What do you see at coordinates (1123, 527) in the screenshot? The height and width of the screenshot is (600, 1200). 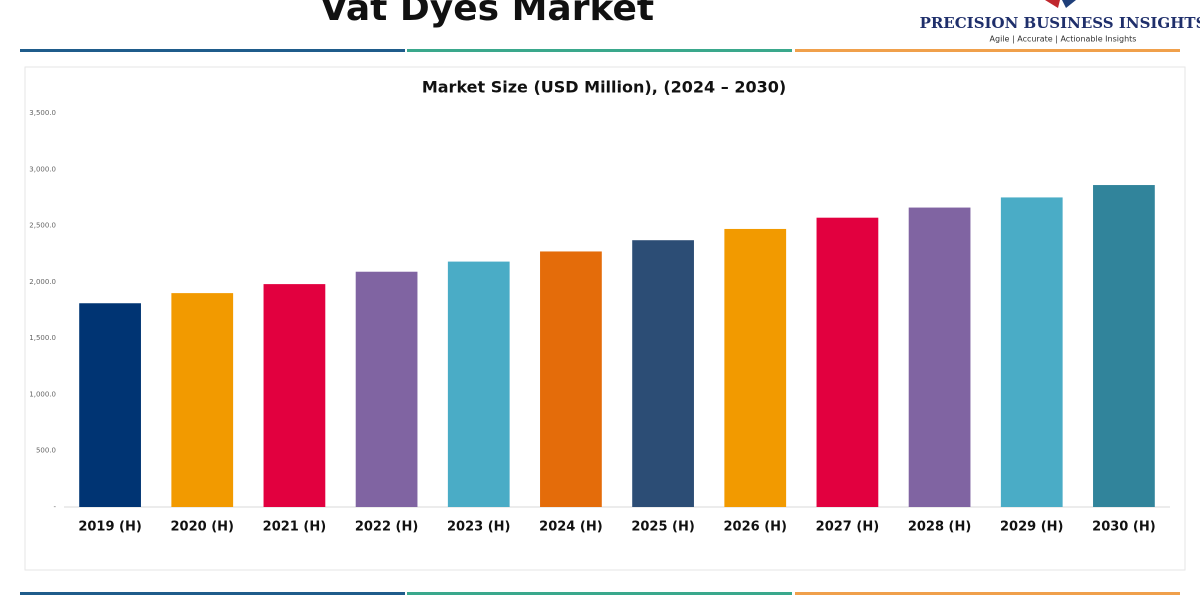 I see `x-tick-label: 2030 (H)` at bounding box center [1123, 527].